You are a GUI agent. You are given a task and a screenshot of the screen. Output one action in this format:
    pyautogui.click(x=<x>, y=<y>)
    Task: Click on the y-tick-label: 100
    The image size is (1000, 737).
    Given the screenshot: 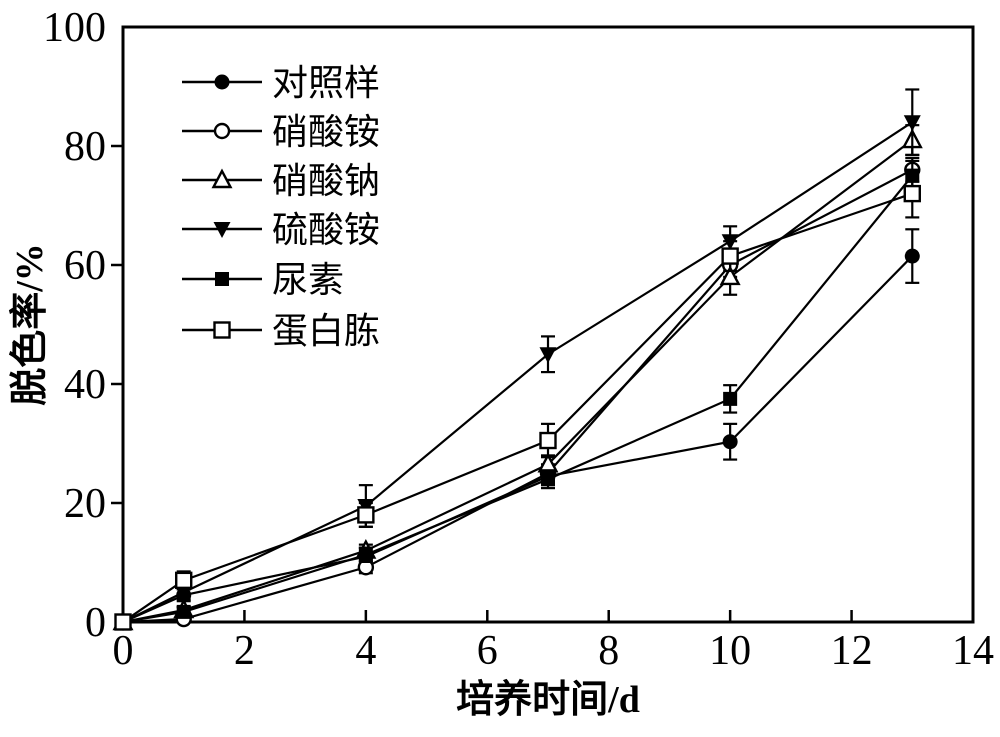 What is the action you would take?
    pyautogui.click(x=74, y=28)
    